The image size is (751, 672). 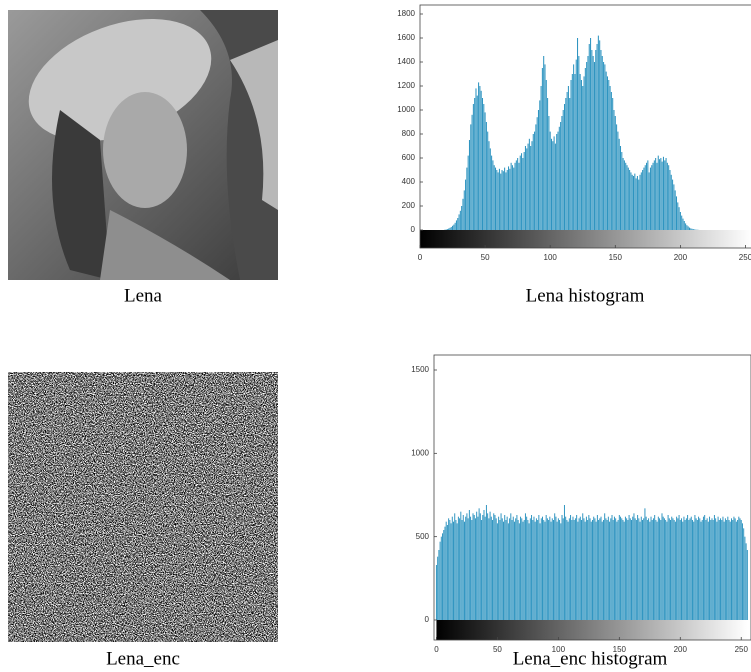 What do you see at coordinates (485, 257) in the screenshot?
I see `x-tick-label: 50` at bounding box center [485, 257].